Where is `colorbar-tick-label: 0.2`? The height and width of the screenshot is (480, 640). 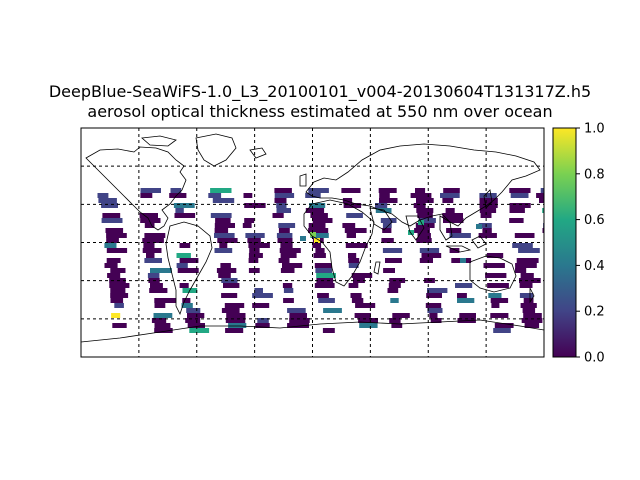
colorbar-tick-label: 0.2 is located at coordinates (594, 312).